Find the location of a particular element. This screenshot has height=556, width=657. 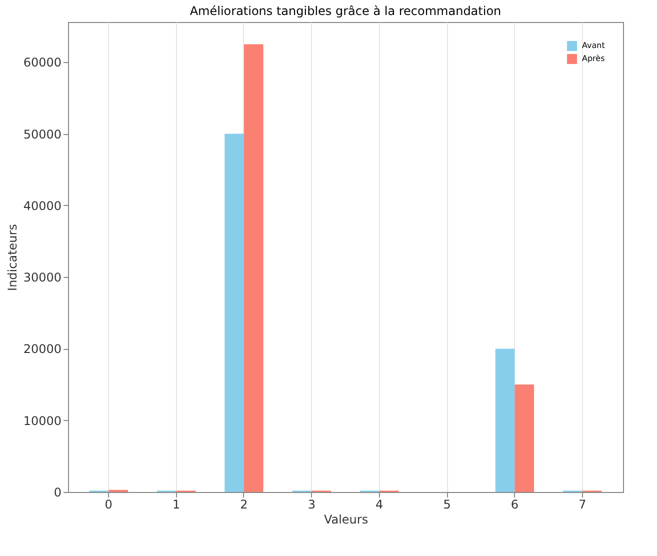

x-tick-label: 6 is located at coordinates (514, 505).